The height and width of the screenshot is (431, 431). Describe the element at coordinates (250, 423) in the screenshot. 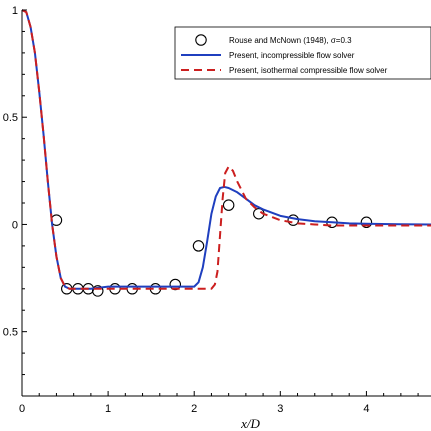

I see `x-axis-label: x/D` at that location.